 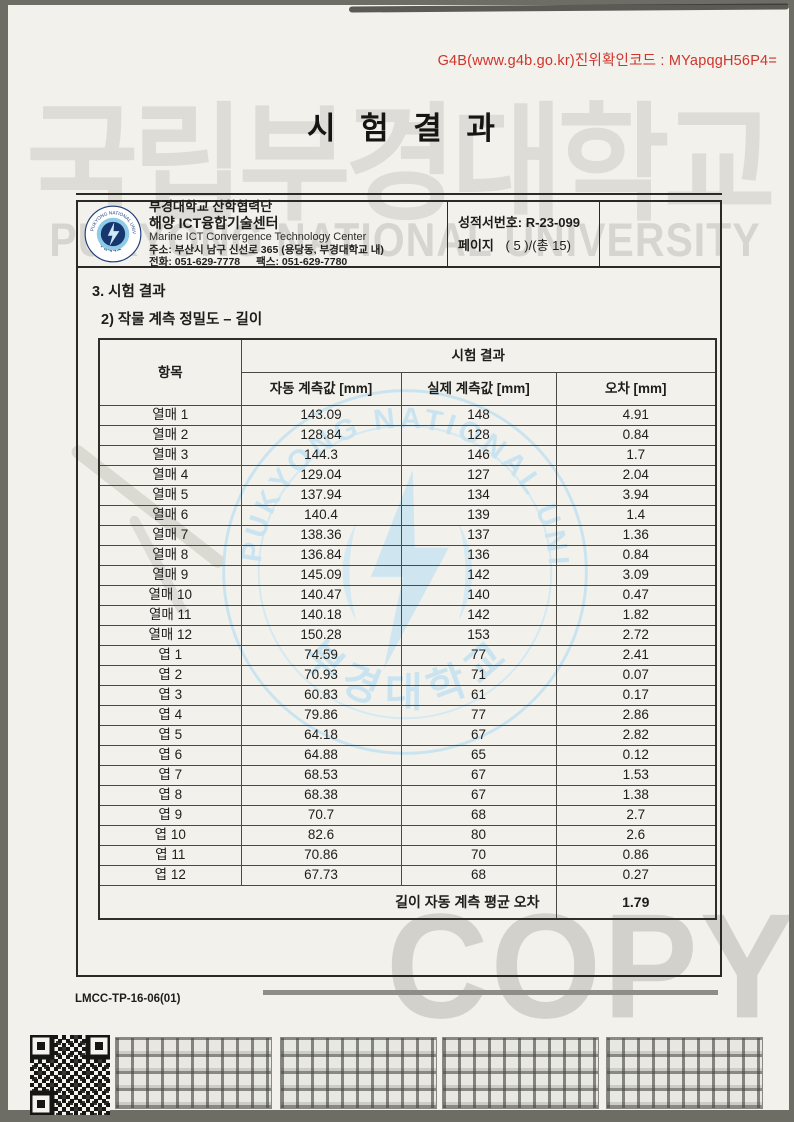 I want to click on table-row: 열매 12 150.28 153 2.72, so click(x=407, y=635).